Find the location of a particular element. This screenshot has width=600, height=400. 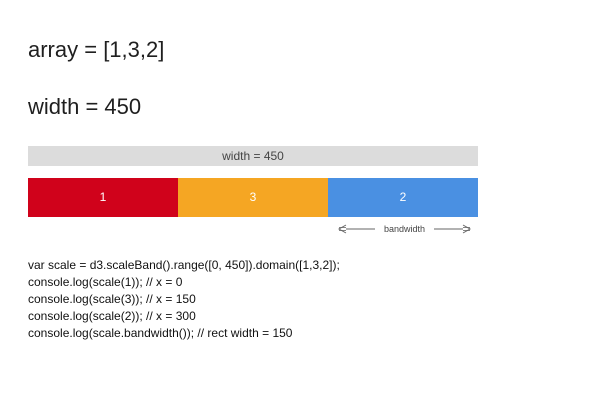

bandwidth-label: bandwidth is located at coordinates (404, 229).